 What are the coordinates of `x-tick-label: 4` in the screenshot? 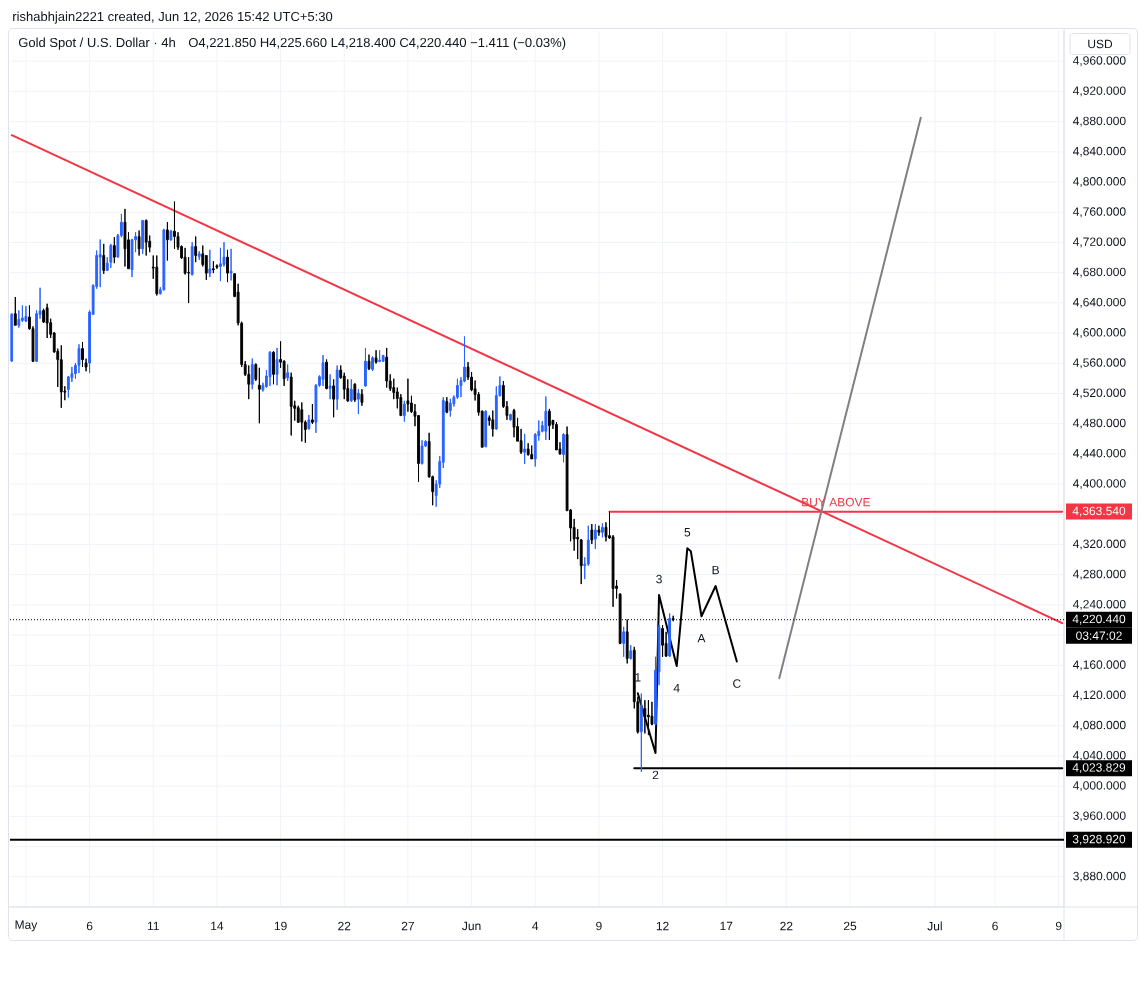 It's located at (535, 926).